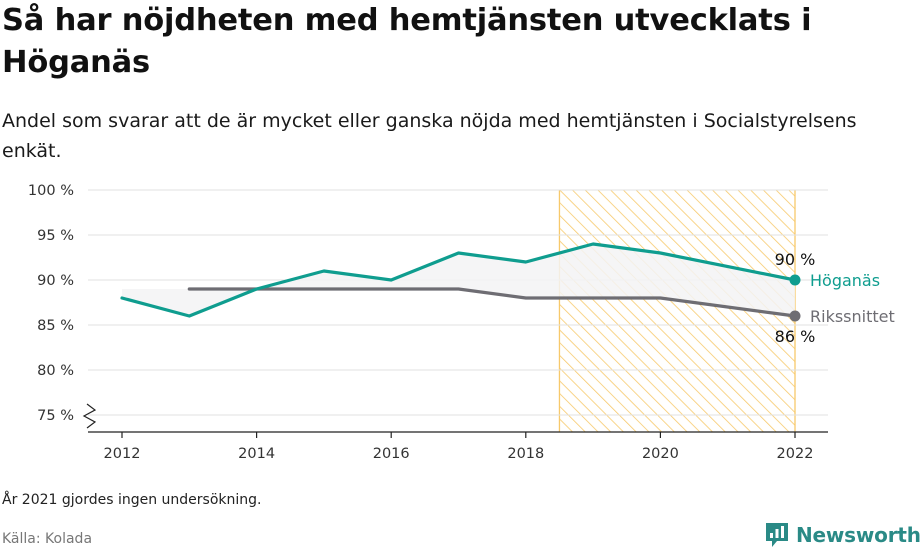 The height and width of the screenshot is (552, 920). Describe the element at coordinates (62, 306) in the screenshot. I see `y-axis-labels: 75 % 80 % 85 % 90 % 95 % 100 %` at that location.